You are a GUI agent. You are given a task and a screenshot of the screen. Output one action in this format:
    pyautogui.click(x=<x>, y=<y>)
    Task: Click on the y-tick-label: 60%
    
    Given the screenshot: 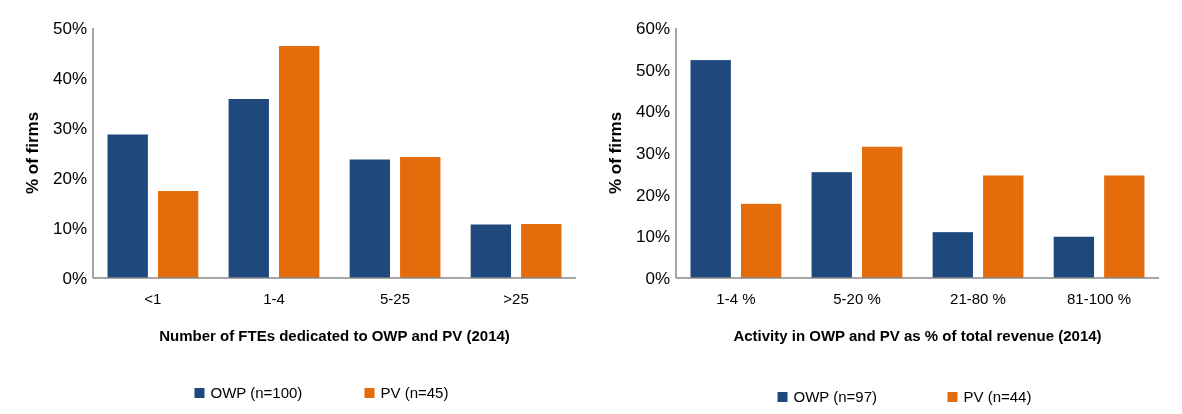 What is the action you would take?
    pyautogui.click(x=652, y=28)
    